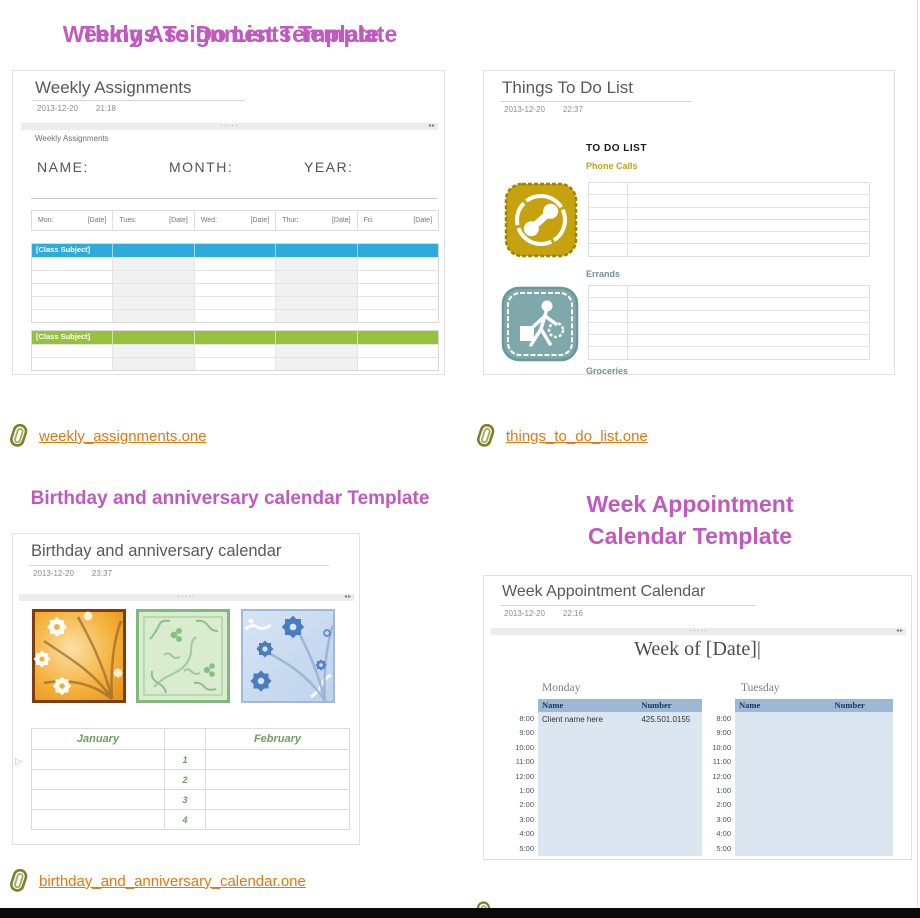  What do you see at coordinates (154, 220) in the screenshot?
I see `day-cell-tues: Tues: [Date]` at bounding box center [154, 220].